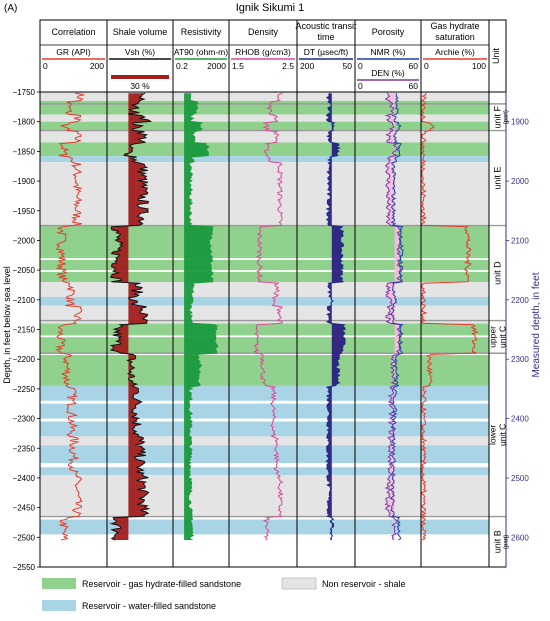 The width and height of the screenshot is (550, 621). What do you see at coordinates (307, 66) in the screenshot?
I see `scale-min: 200` at bounding box center [307, 66].